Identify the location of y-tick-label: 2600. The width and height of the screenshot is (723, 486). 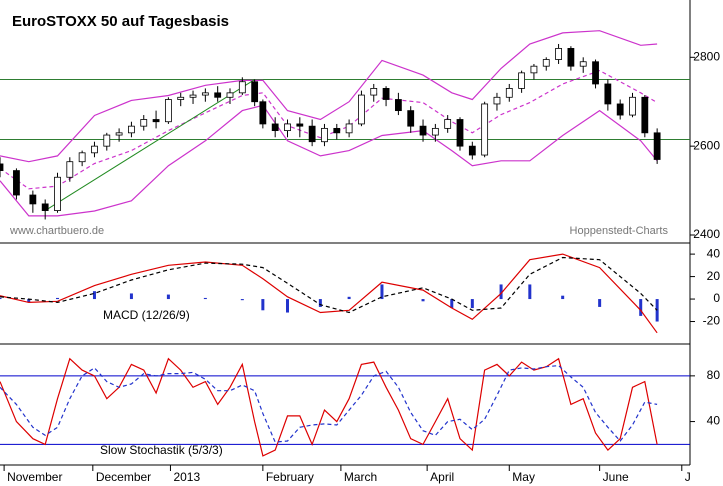
(706, 145).